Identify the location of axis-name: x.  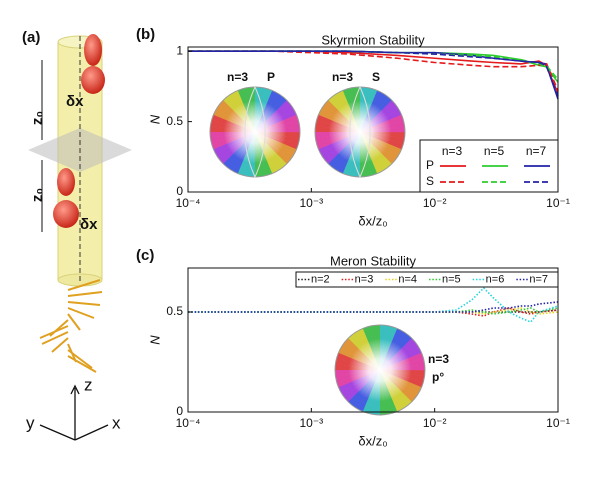
(116, 422).